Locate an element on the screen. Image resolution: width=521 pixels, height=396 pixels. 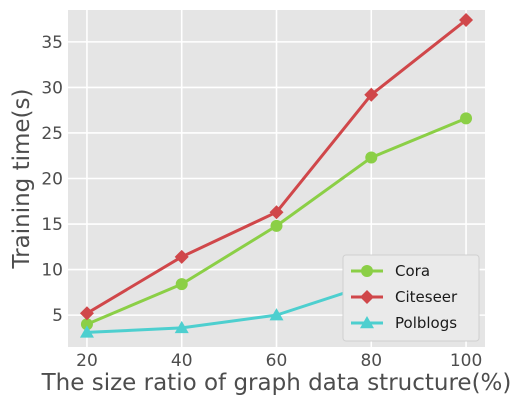
legend: Cora Citeseer Polblogs is located at coordinates (411, 298).